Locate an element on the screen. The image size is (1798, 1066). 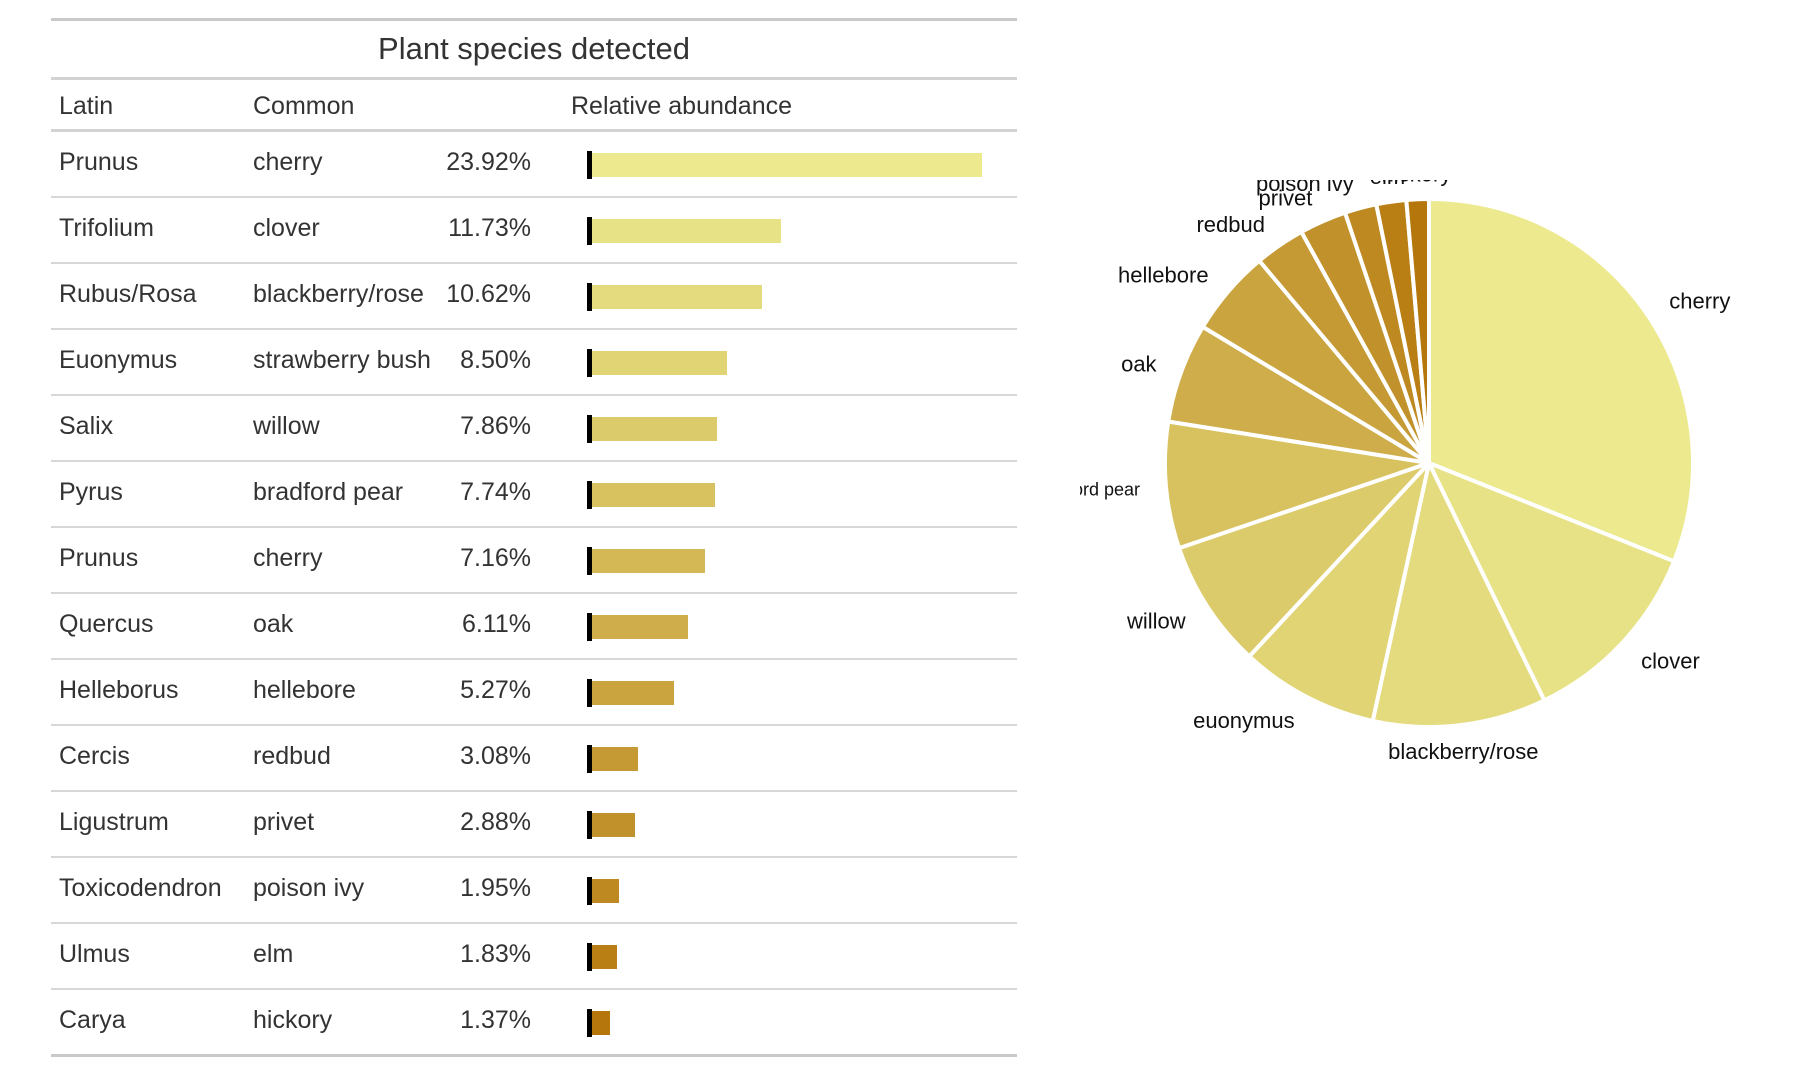
header-abundance: Relative abundance is located at coordinates (681, 106).